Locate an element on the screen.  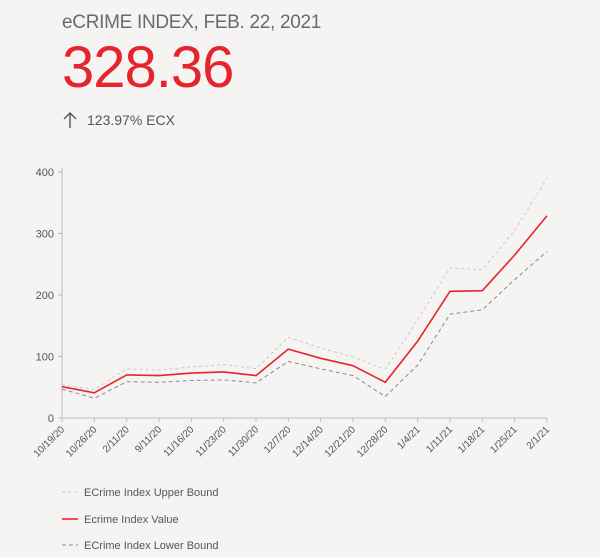
legend-label: ECrime Index Upper Bound is located at coordinates (151, 493).